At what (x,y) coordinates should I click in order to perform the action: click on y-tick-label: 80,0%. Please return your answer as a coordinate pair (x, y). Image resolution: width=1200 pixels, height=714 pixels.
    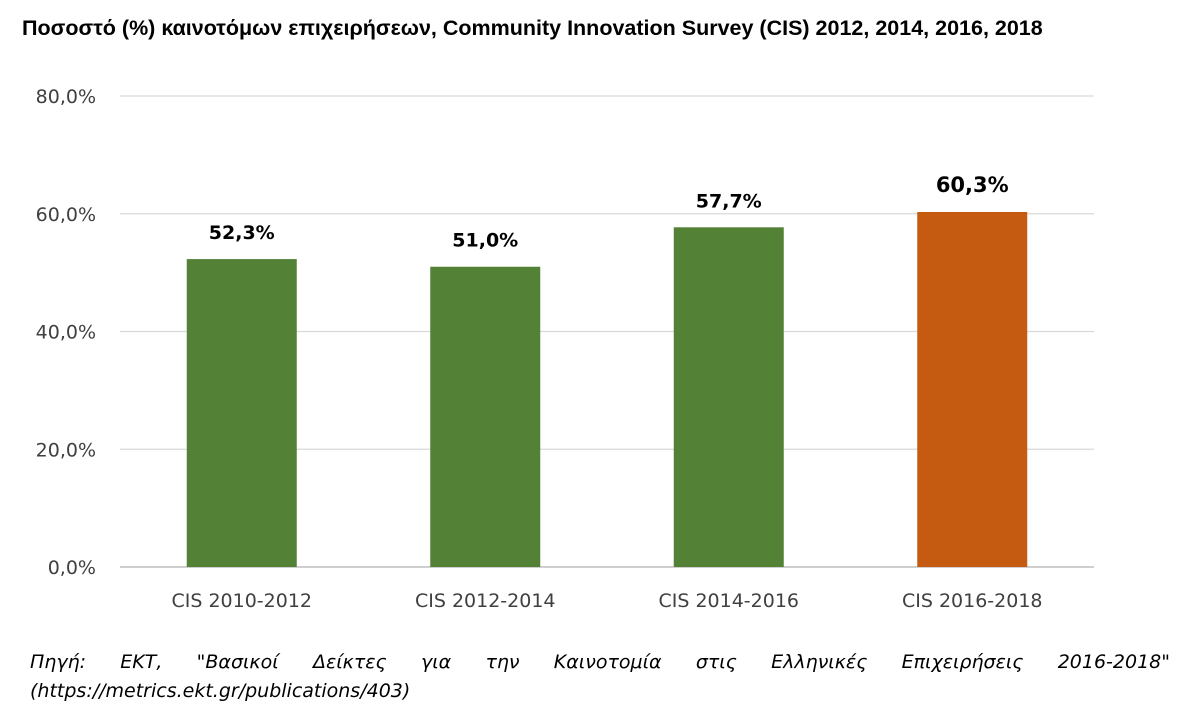
    Looking at the image, I should click on (66, 97).